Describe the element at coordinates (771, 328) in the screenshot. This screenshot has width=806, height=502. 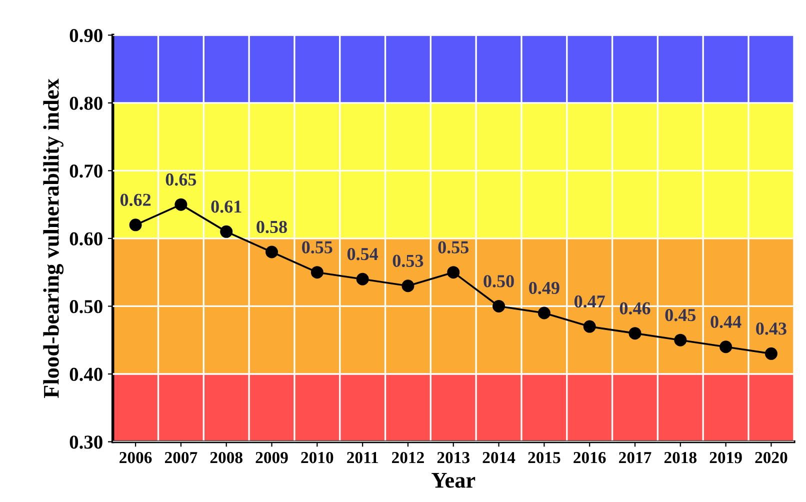
I see `data-label: 0.43` at that location.